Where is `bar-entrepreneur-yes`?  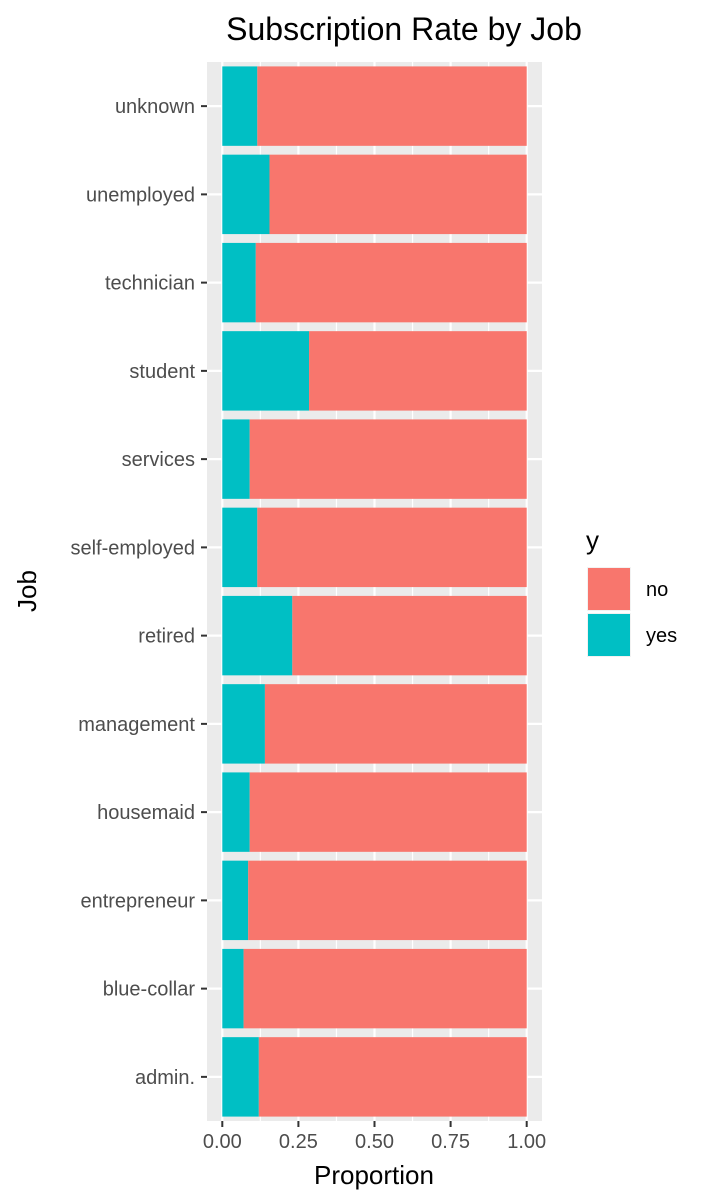
bar-entrepreneur-yes is located at coordinates (235, 900).